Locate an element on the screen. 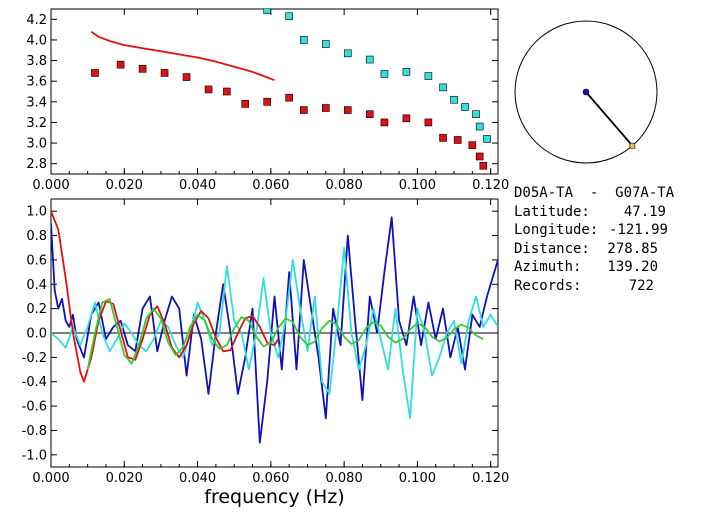 This screenshot has height=519, width=703. dial-end-marker is located at coordinates (632, 145).